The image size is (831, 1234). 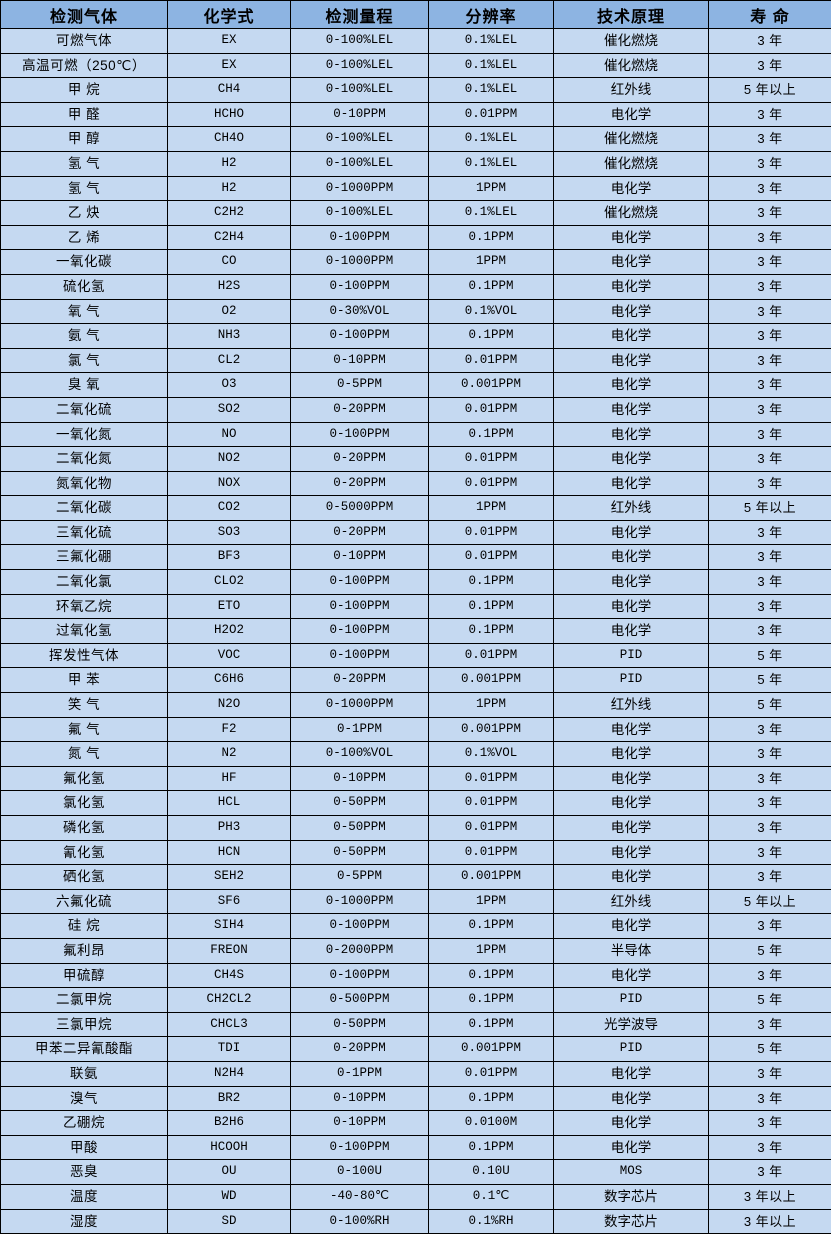 What do you see at coordinates (84, 483) in the screenshot?
I see `cell-name: 氮氧化物` at bounding box center [84, 483].